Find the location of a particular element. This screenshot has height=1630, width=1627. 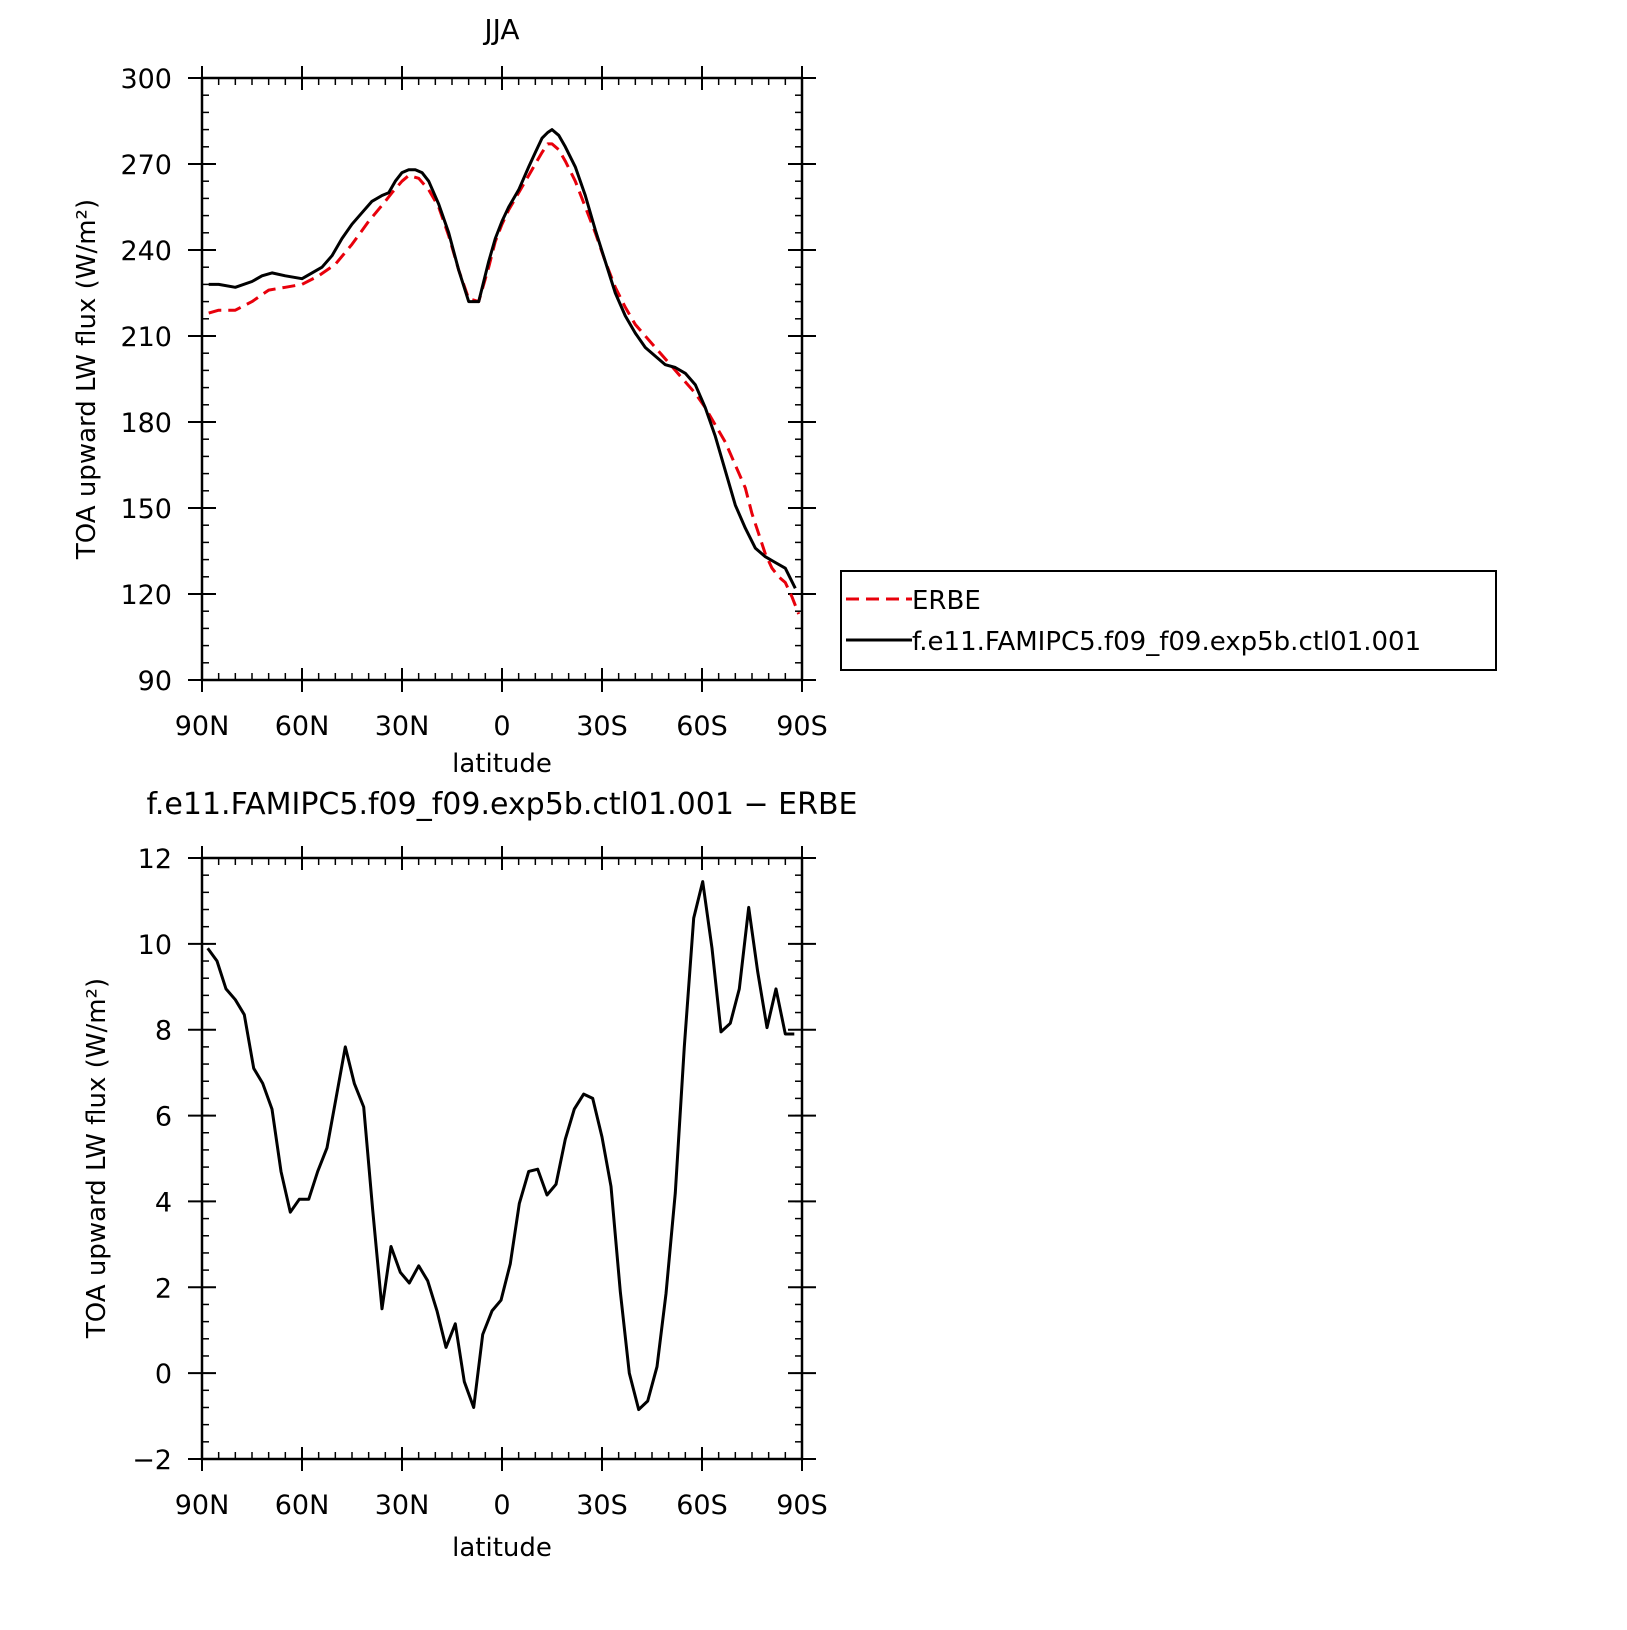

series-line-erbe is located at coordinates (504, 378).